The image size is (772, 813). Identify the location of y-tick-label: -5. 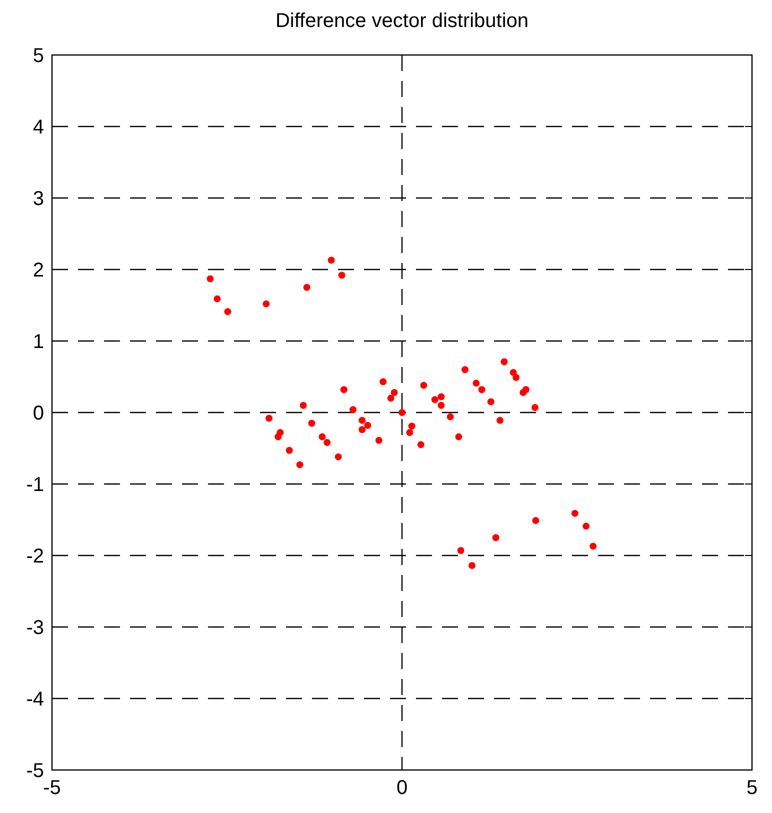
(35, 771).